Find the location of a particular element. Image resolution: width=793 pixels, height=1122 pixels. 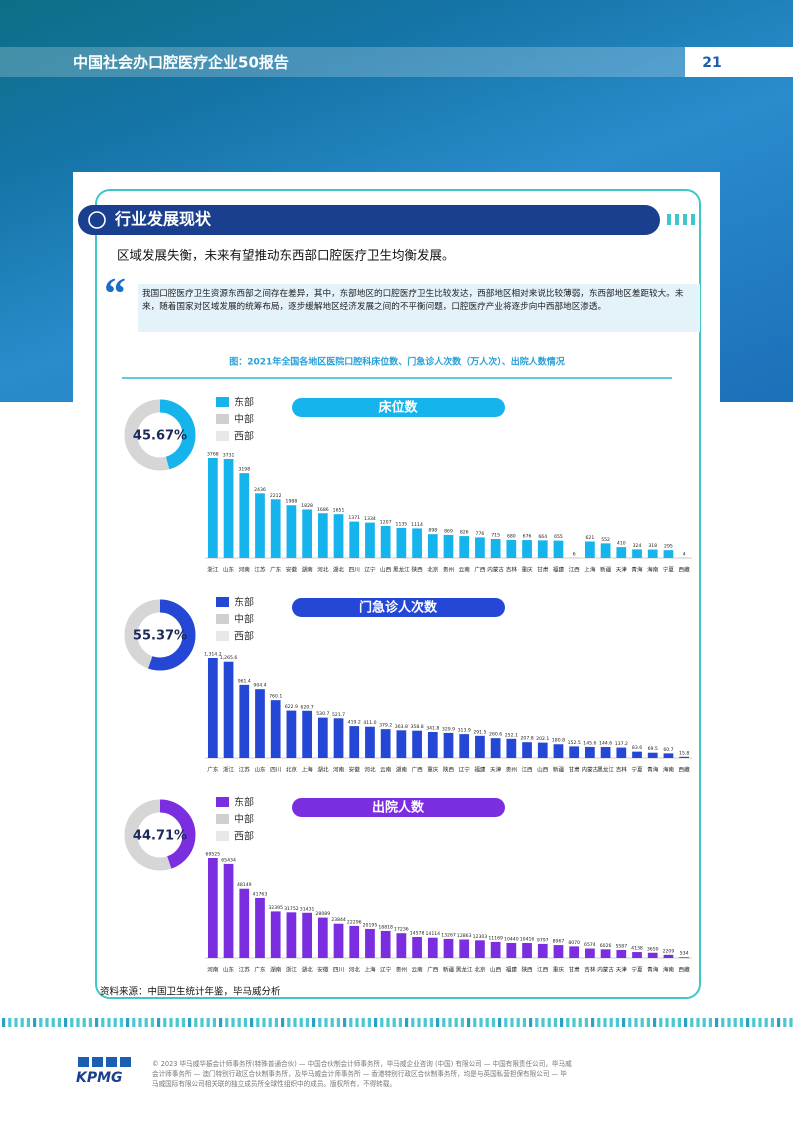

value-label: 1686 is located at coordinates (323, 510).